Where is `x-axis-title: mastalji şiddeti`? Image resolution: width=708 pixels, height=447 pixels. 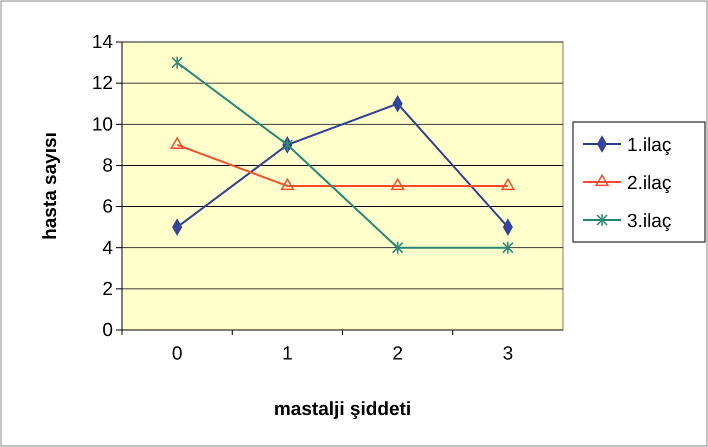 x-axis-title: mastalji şiddeti is located at coordinates (343, 409).